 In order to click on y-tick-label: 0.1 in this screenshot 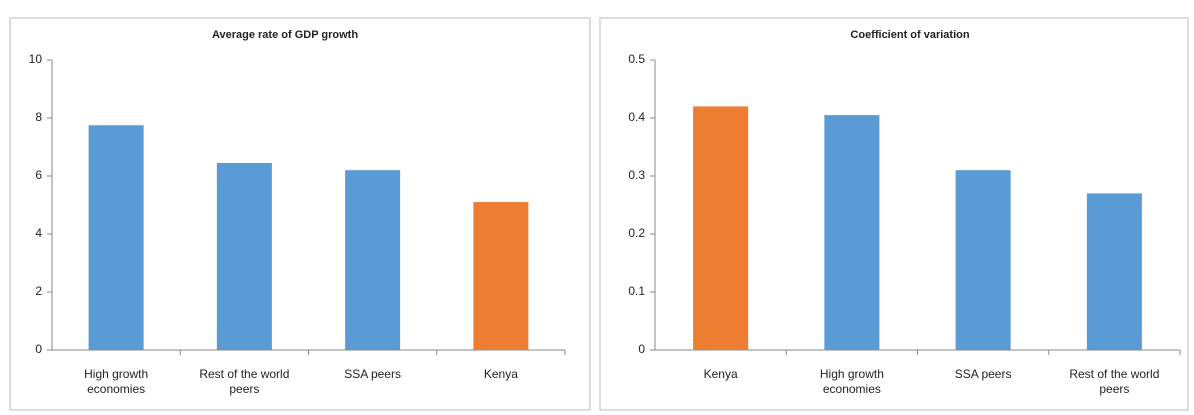, I will do `click(636, 291)`.